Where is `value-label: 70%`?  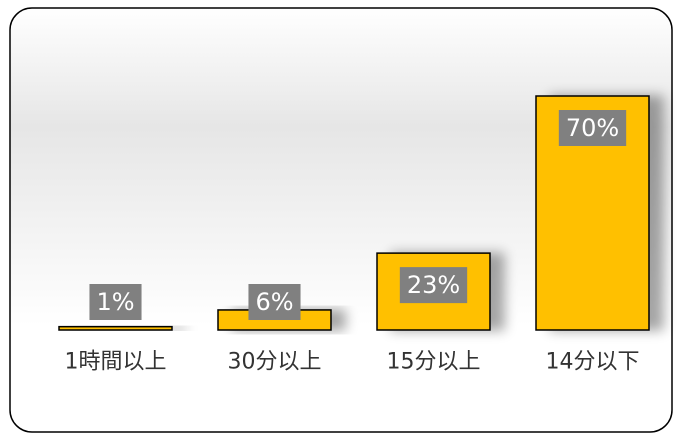
value-label: 70% is located at coordinates (592, 128).